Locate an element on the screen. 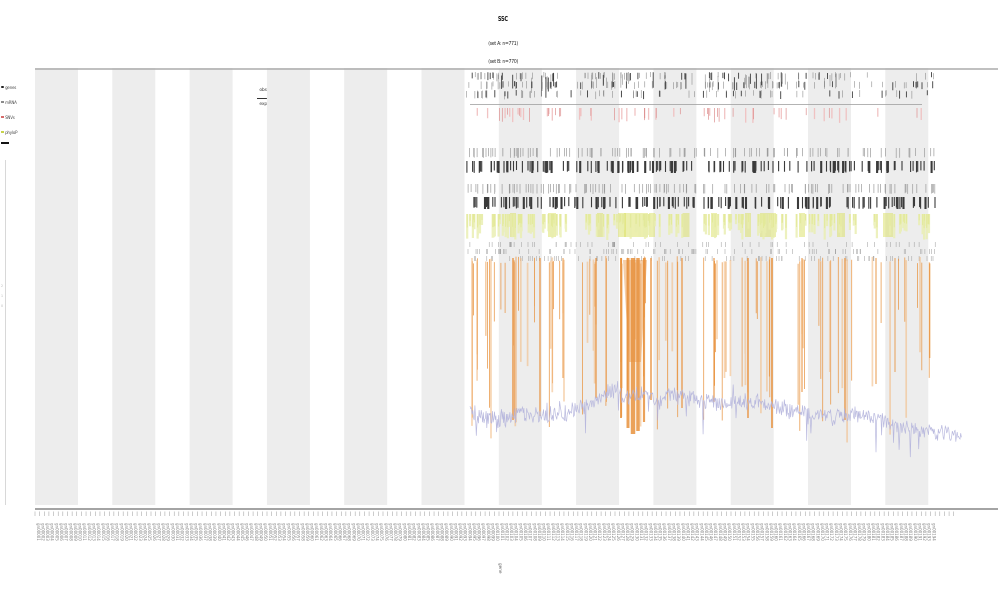 The height and width of the screenshot is (600, 1000). svg-text: gn00171 is located at coordinates (827, 532).